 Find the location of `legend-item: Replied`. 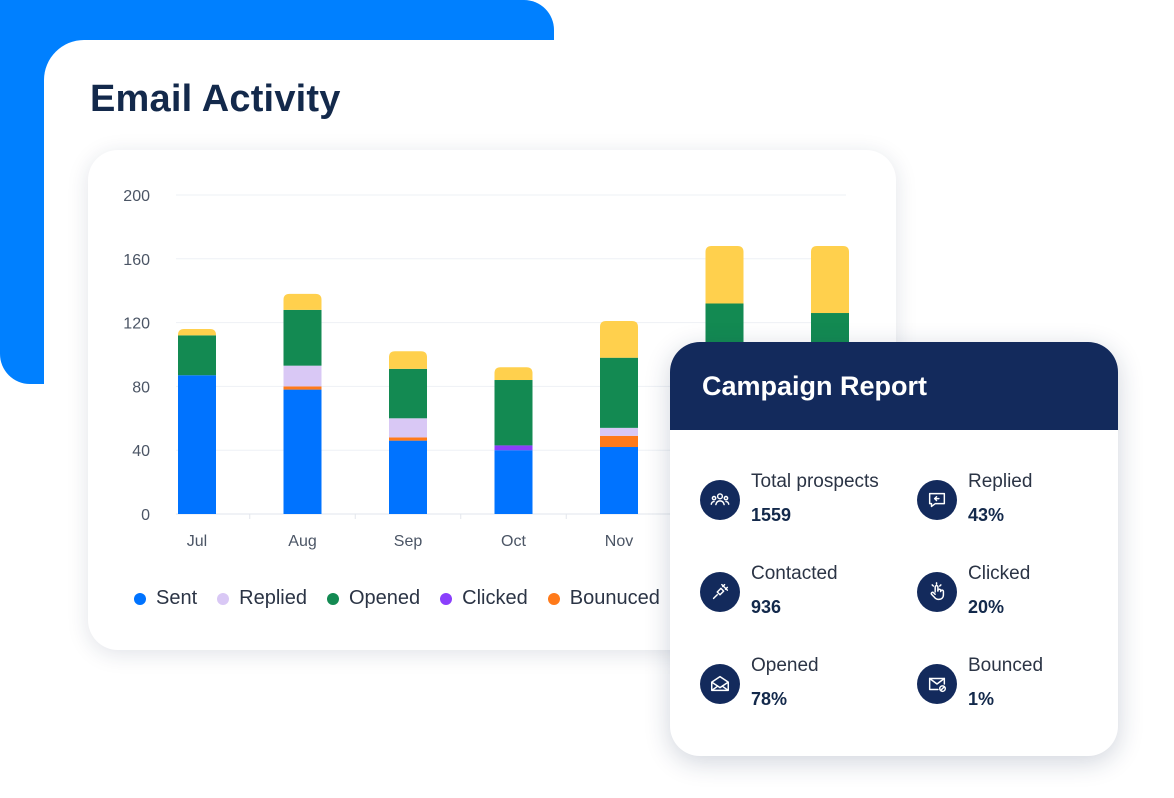

legend-item: Replied is located at coordinates (262, 598).